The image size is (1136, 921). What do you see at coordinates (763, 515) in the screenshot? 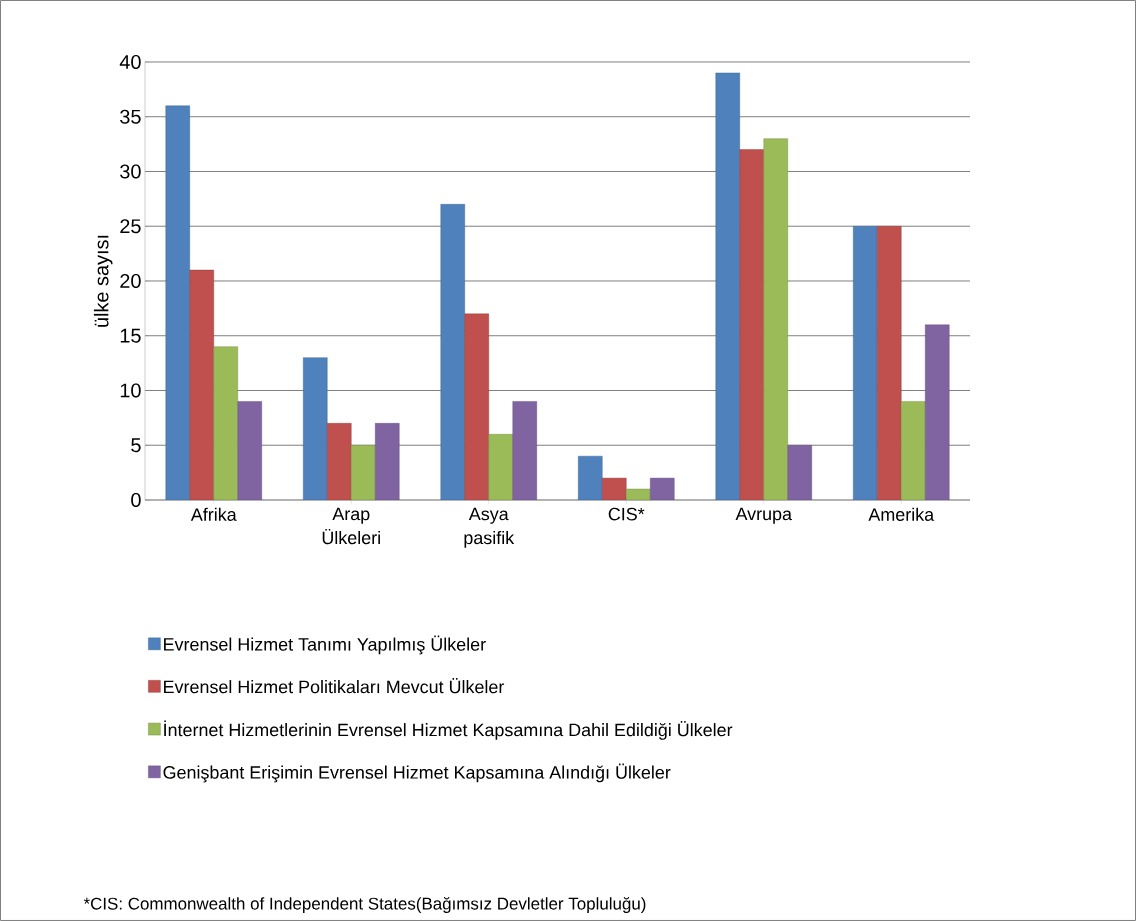
I see `x-tick-label: Avrupa` at bounding box center [763, 515].